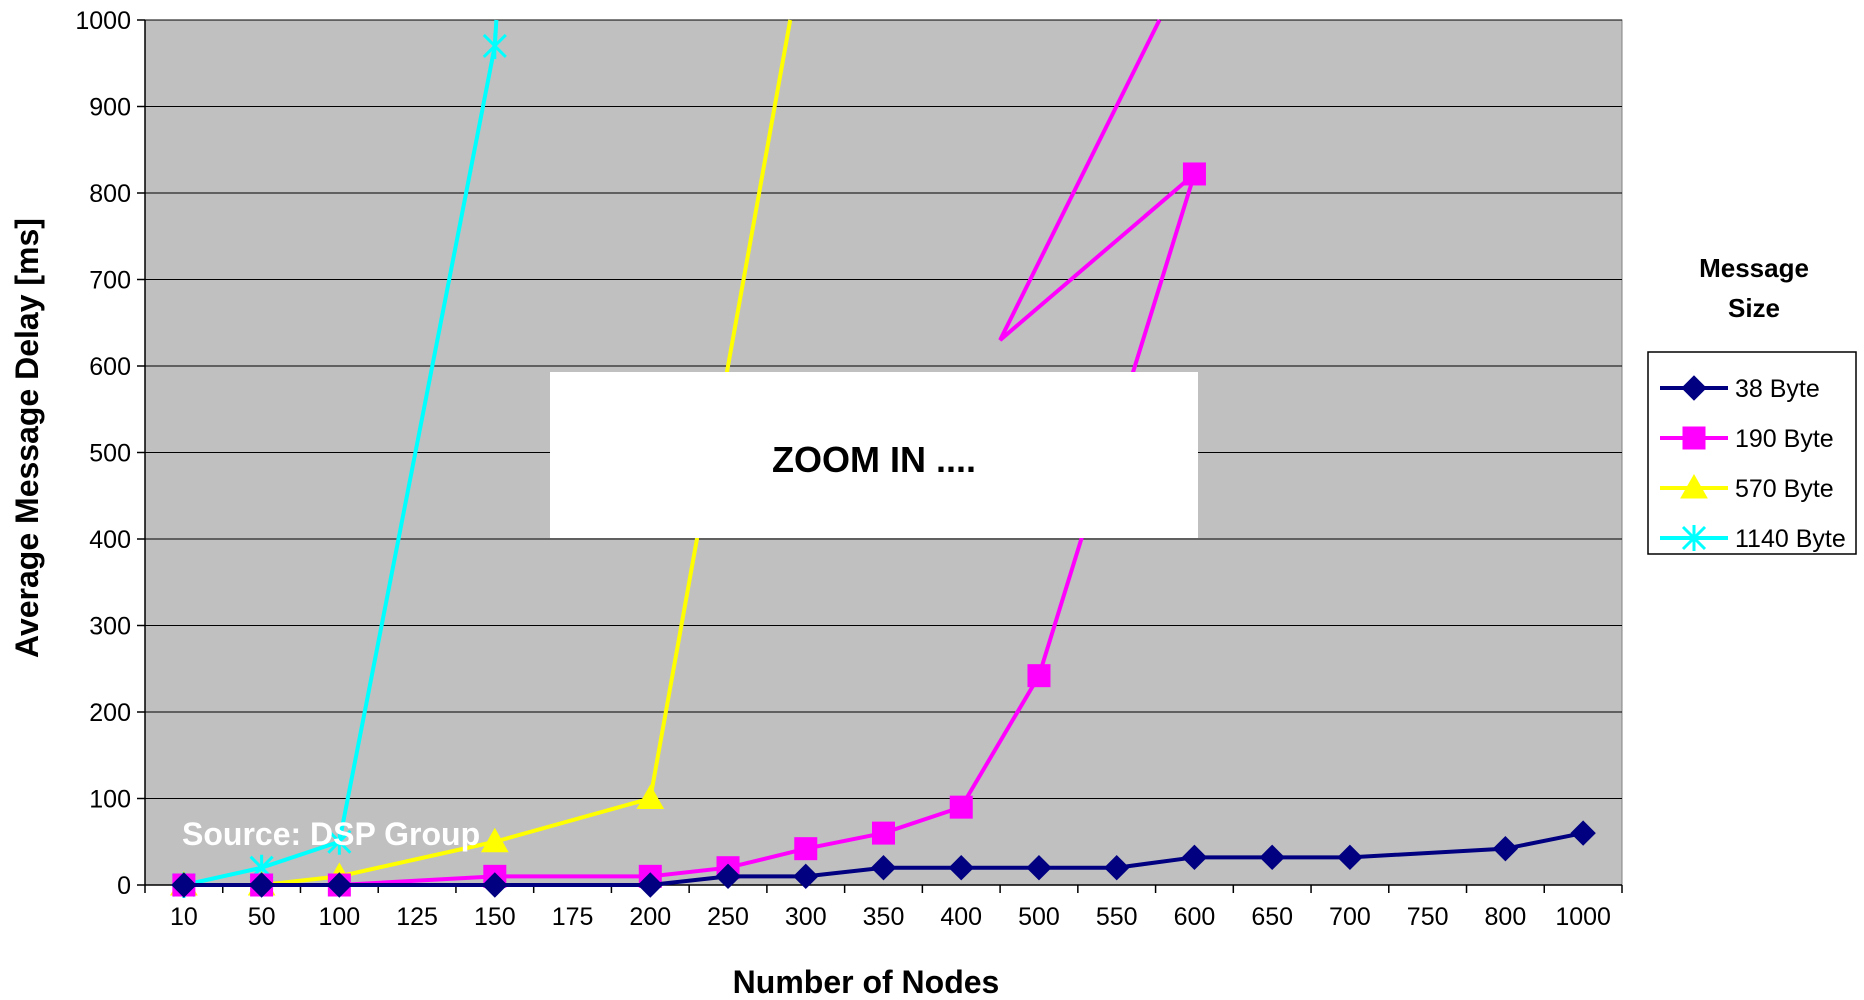 The height and width of the screenshot is (1000, 1864). What do you see at coordinates (1583, 917) in the screenshot?
I see `x-tick-label: 1000` at bounding box center [1583, 917].